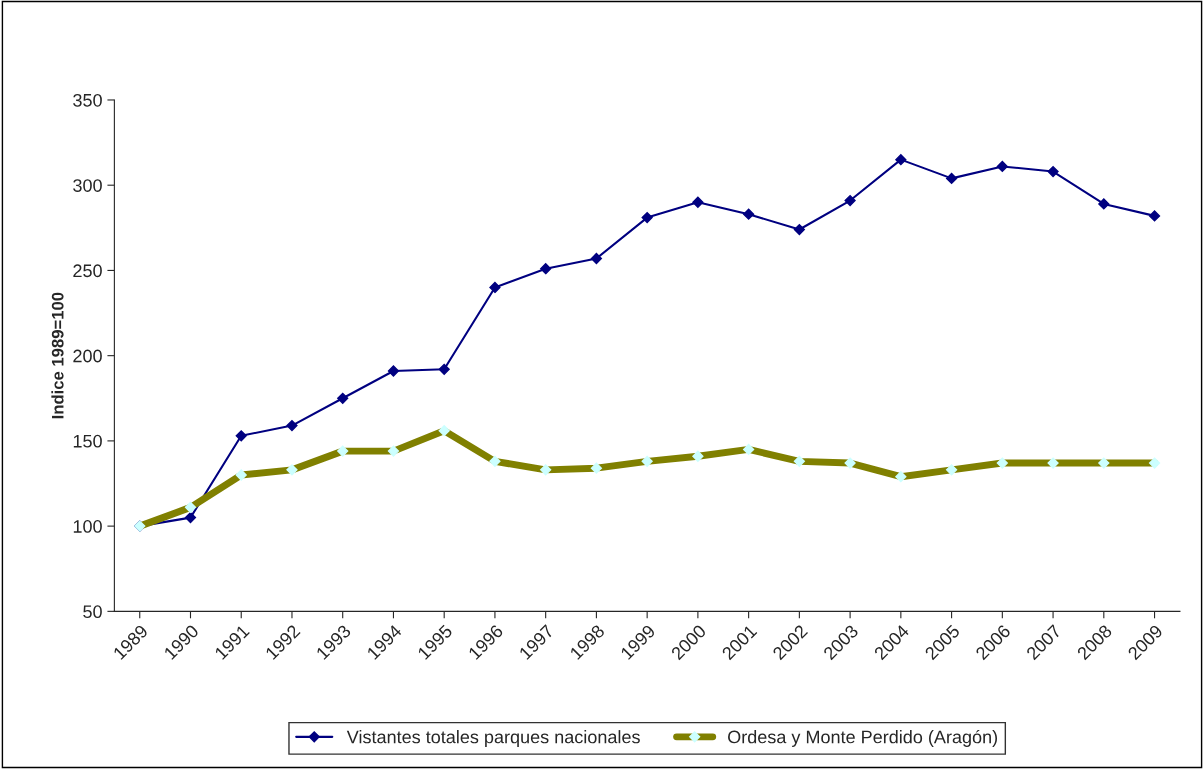 Image resolution: width=1204 pixels, height=769 pixels. What do you see at coordinates (92, 612) in the screenshot?
I see `y-tick-label: 50` at bounding box center [92, 612].